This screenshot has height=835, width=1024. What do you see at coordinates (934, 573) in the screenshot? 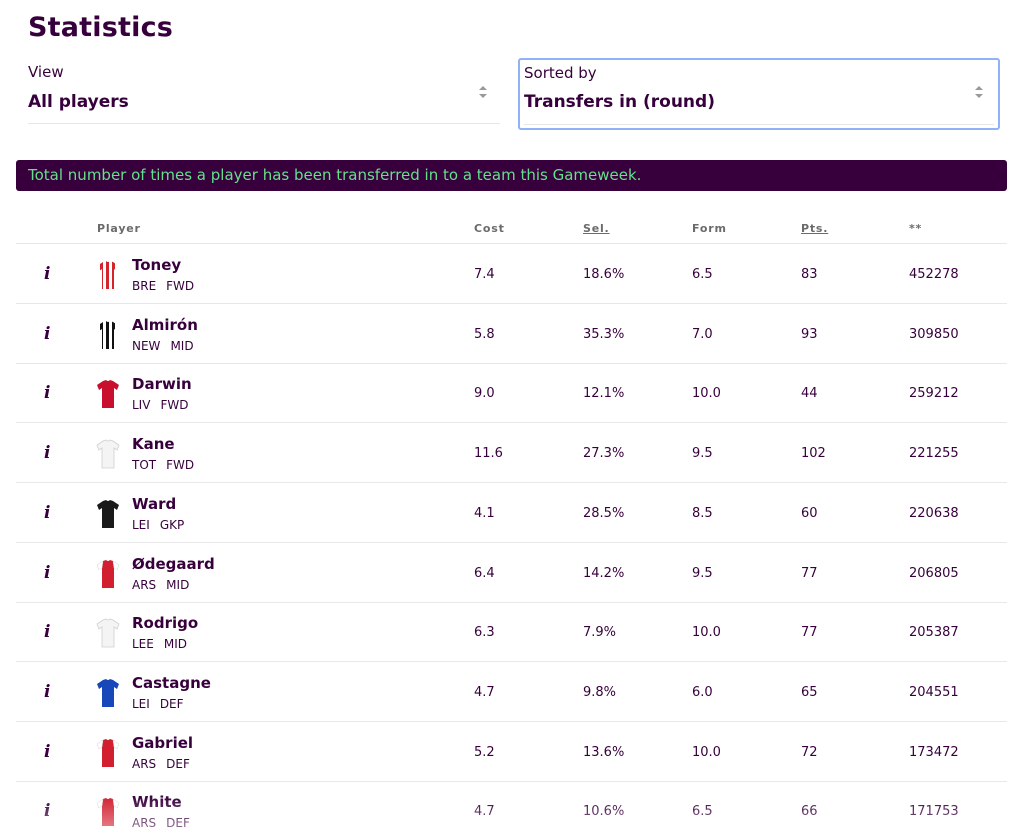
I see `player-transfers-in: 206805` at bounding box center [934, 573].